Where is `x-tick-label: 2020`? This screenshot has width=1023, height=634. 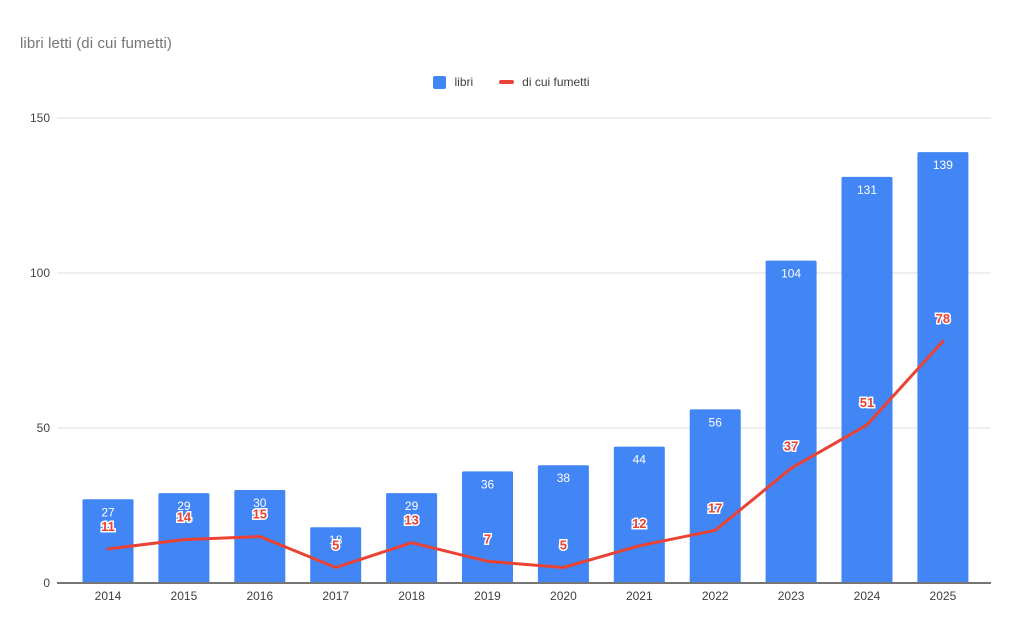 x-tick-label: 2020 is located at coordinates (563, 596).